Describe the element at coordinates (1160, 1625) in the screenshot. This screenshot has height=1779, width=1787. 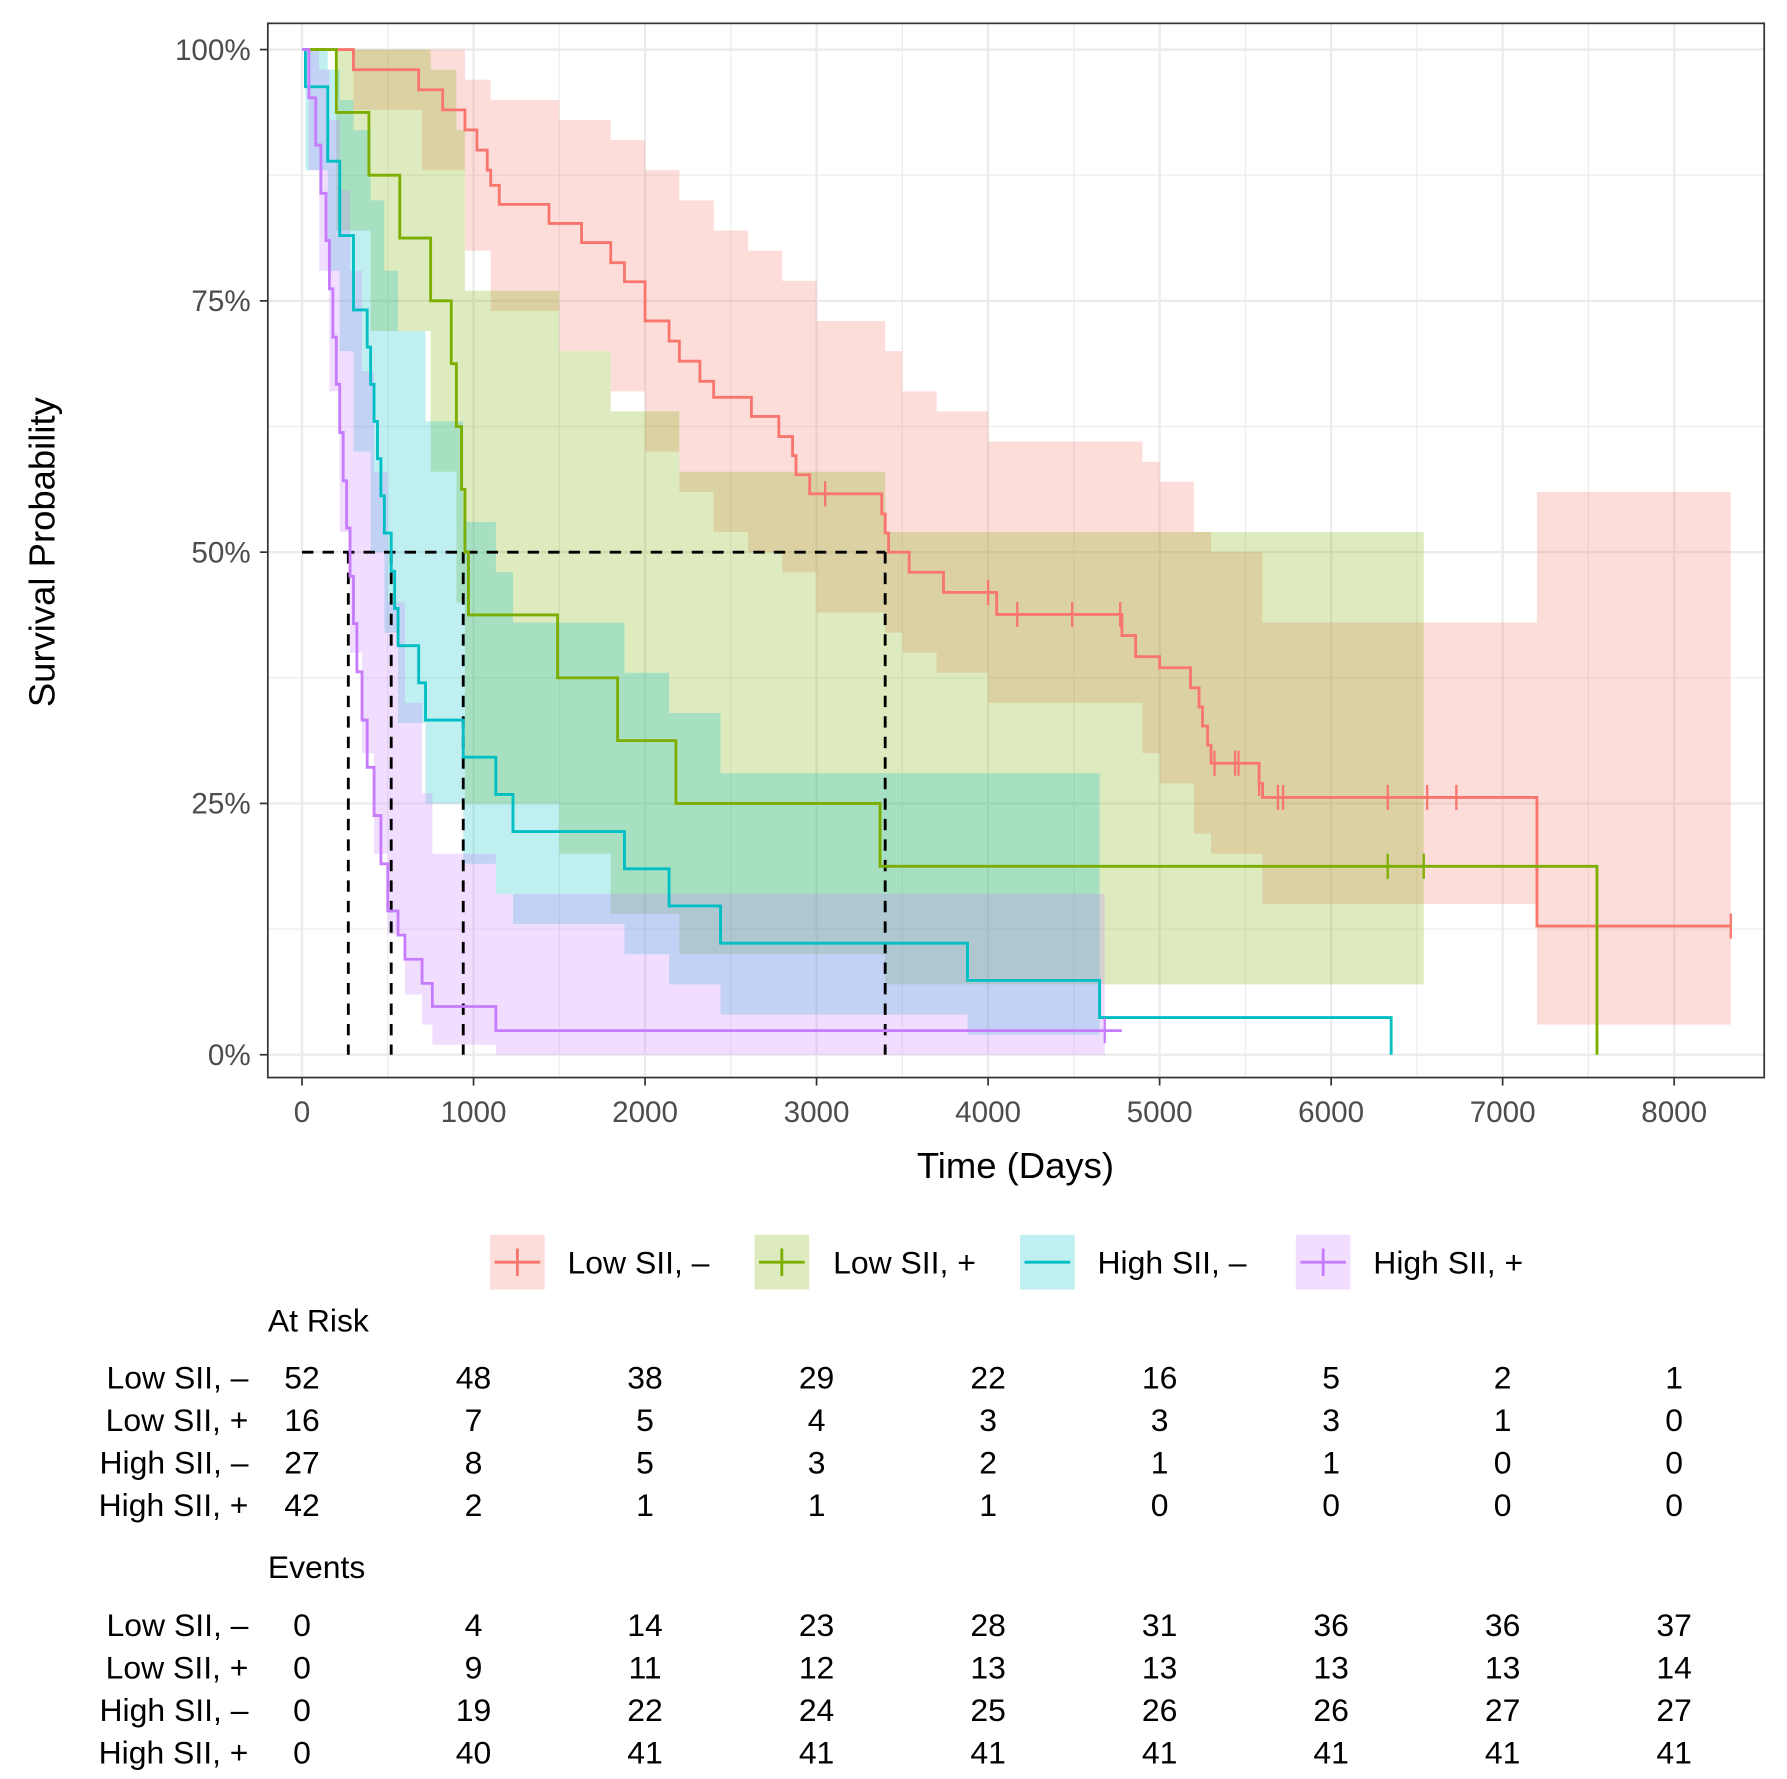
I see `table-cell: 31` at that location.